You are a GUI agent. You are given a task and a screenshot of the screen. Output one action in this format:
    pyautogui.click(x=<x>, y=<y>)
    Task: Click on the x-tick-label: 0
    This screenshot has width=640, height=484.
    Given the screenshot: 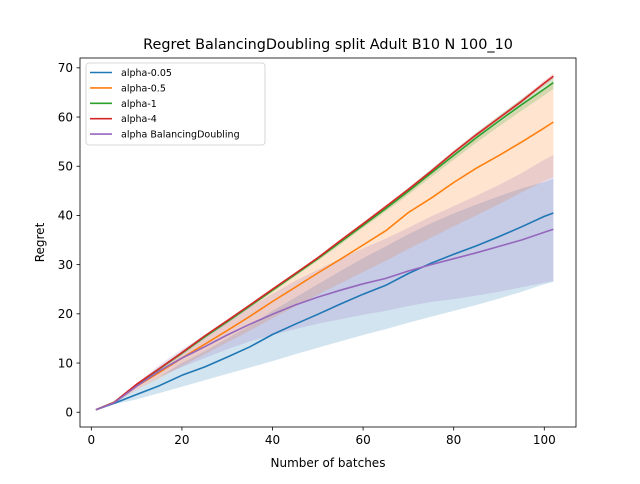 What is the action you would take?
    pyautogui.click(x=92, y=440)
    